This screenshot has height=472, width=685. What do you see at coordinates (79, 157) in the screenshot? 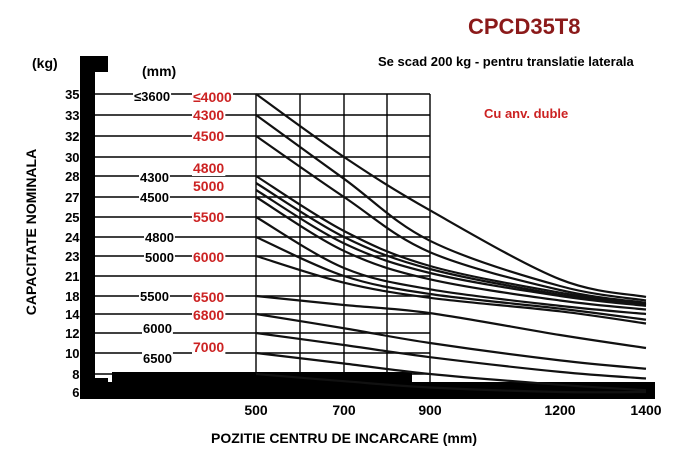
I see `y-tick-label: 3000` at bounding box center [79, 157].